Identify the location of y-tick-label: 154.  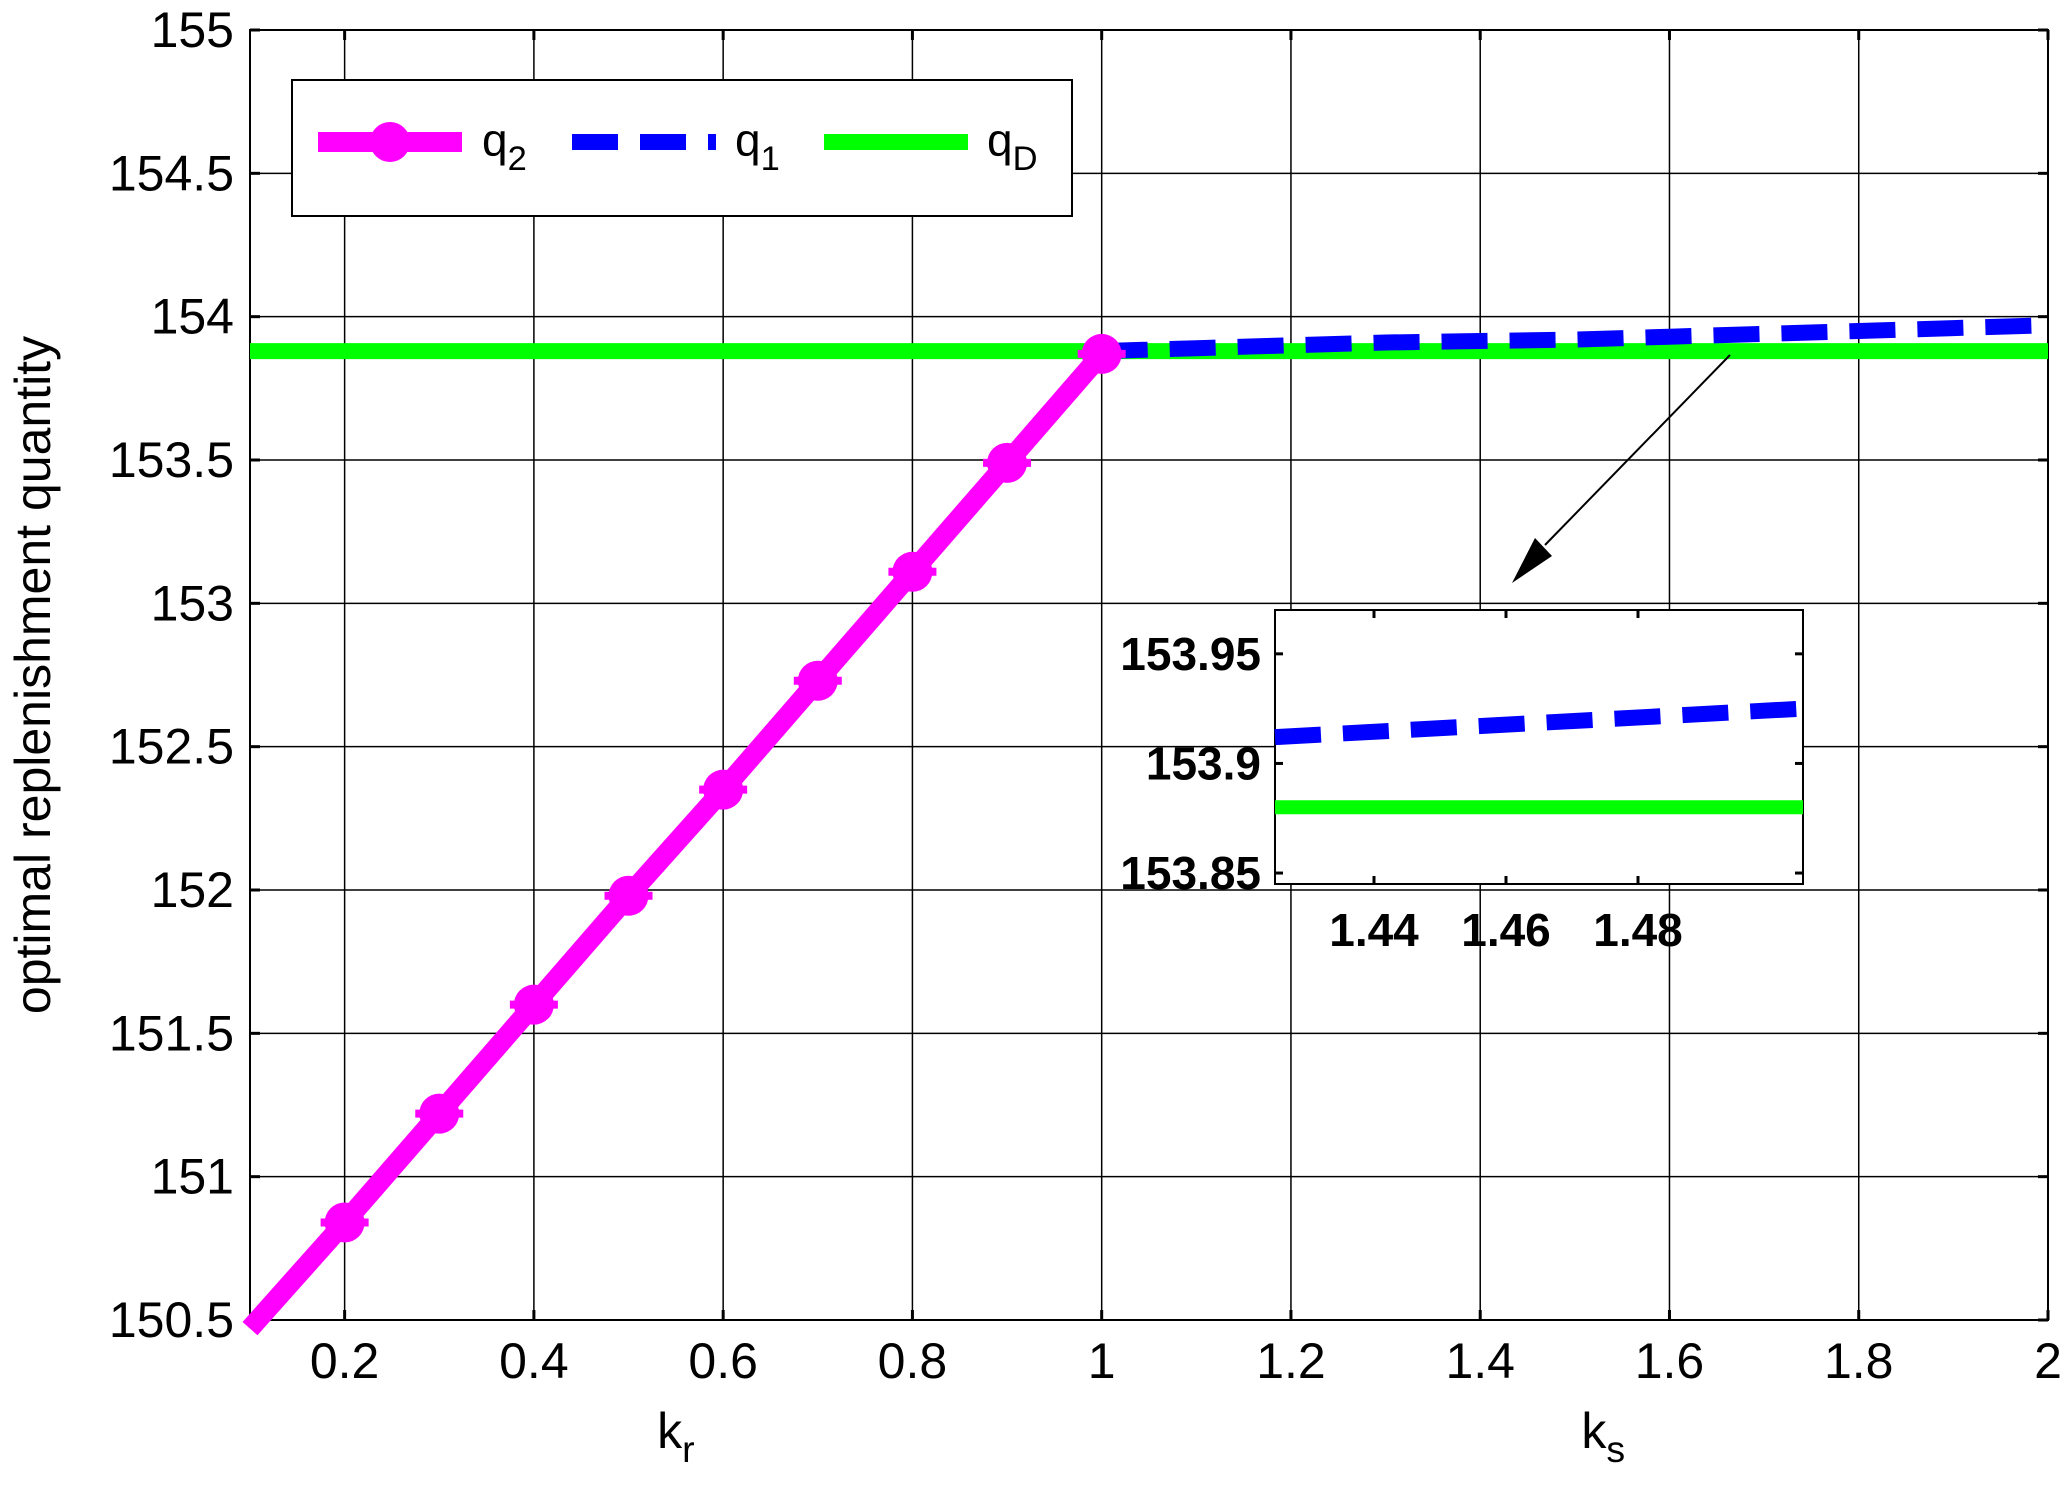
(192, 317).